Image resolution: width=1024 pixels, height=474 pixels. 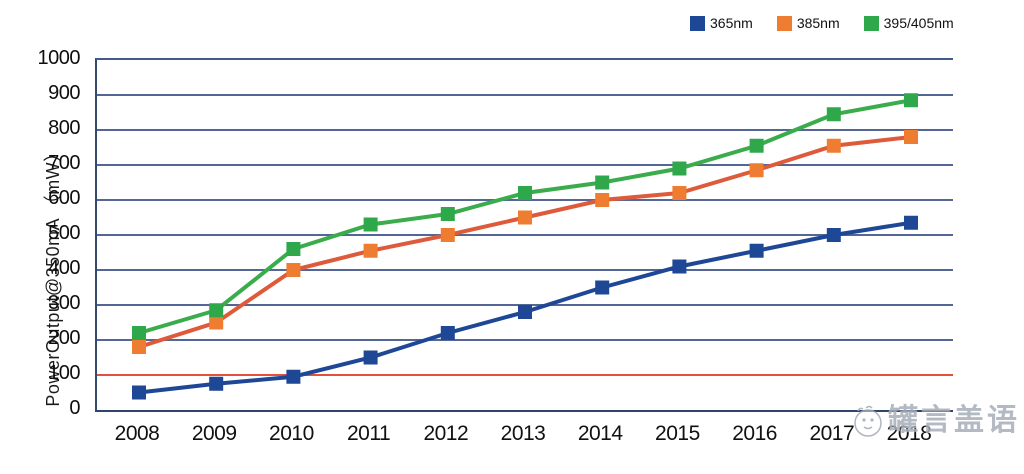 I want to click on legend-item: 385nm, so click(x=808, y=23).